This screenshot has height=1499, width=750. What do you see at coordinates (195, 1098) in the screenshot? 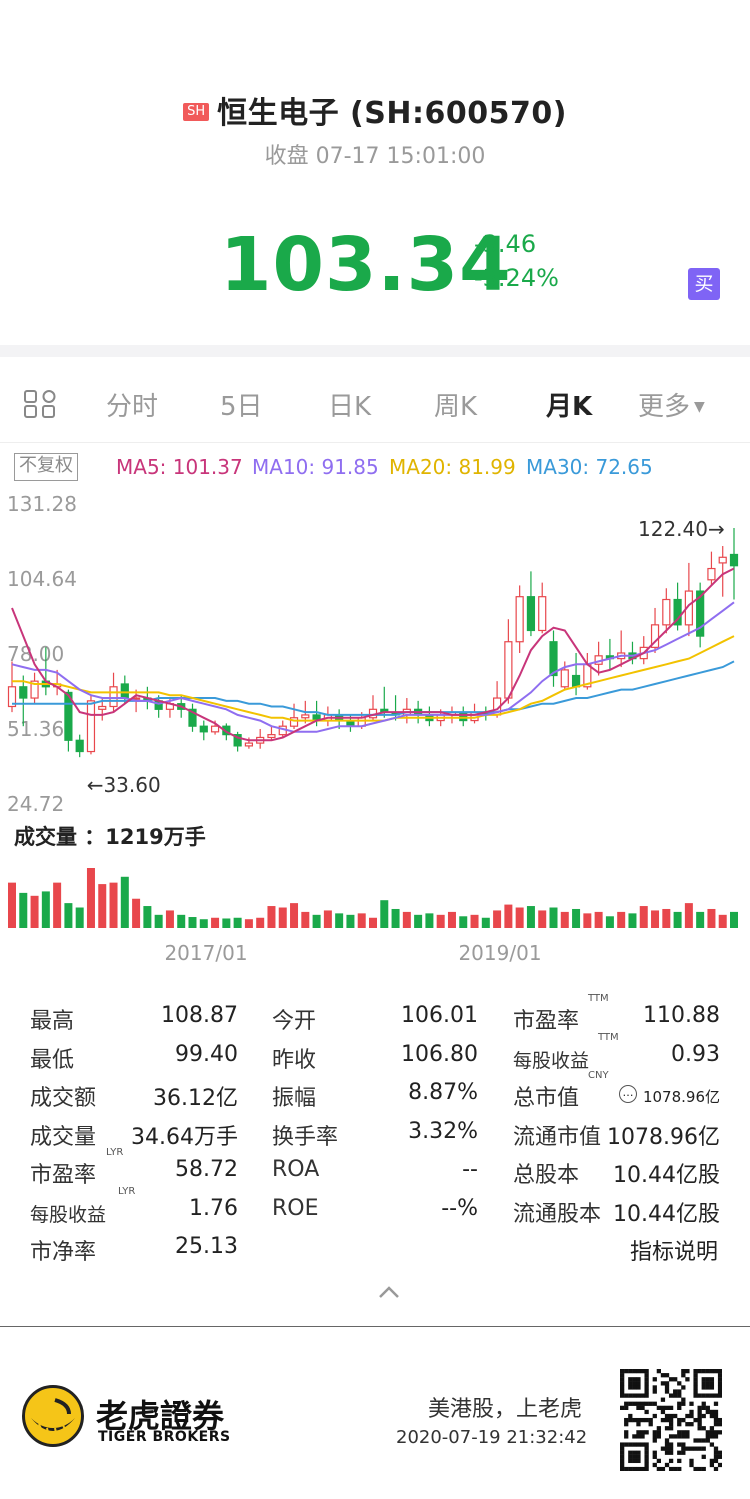
I see `stat-value: 36.12亿` at bounding box center [195, 1098].